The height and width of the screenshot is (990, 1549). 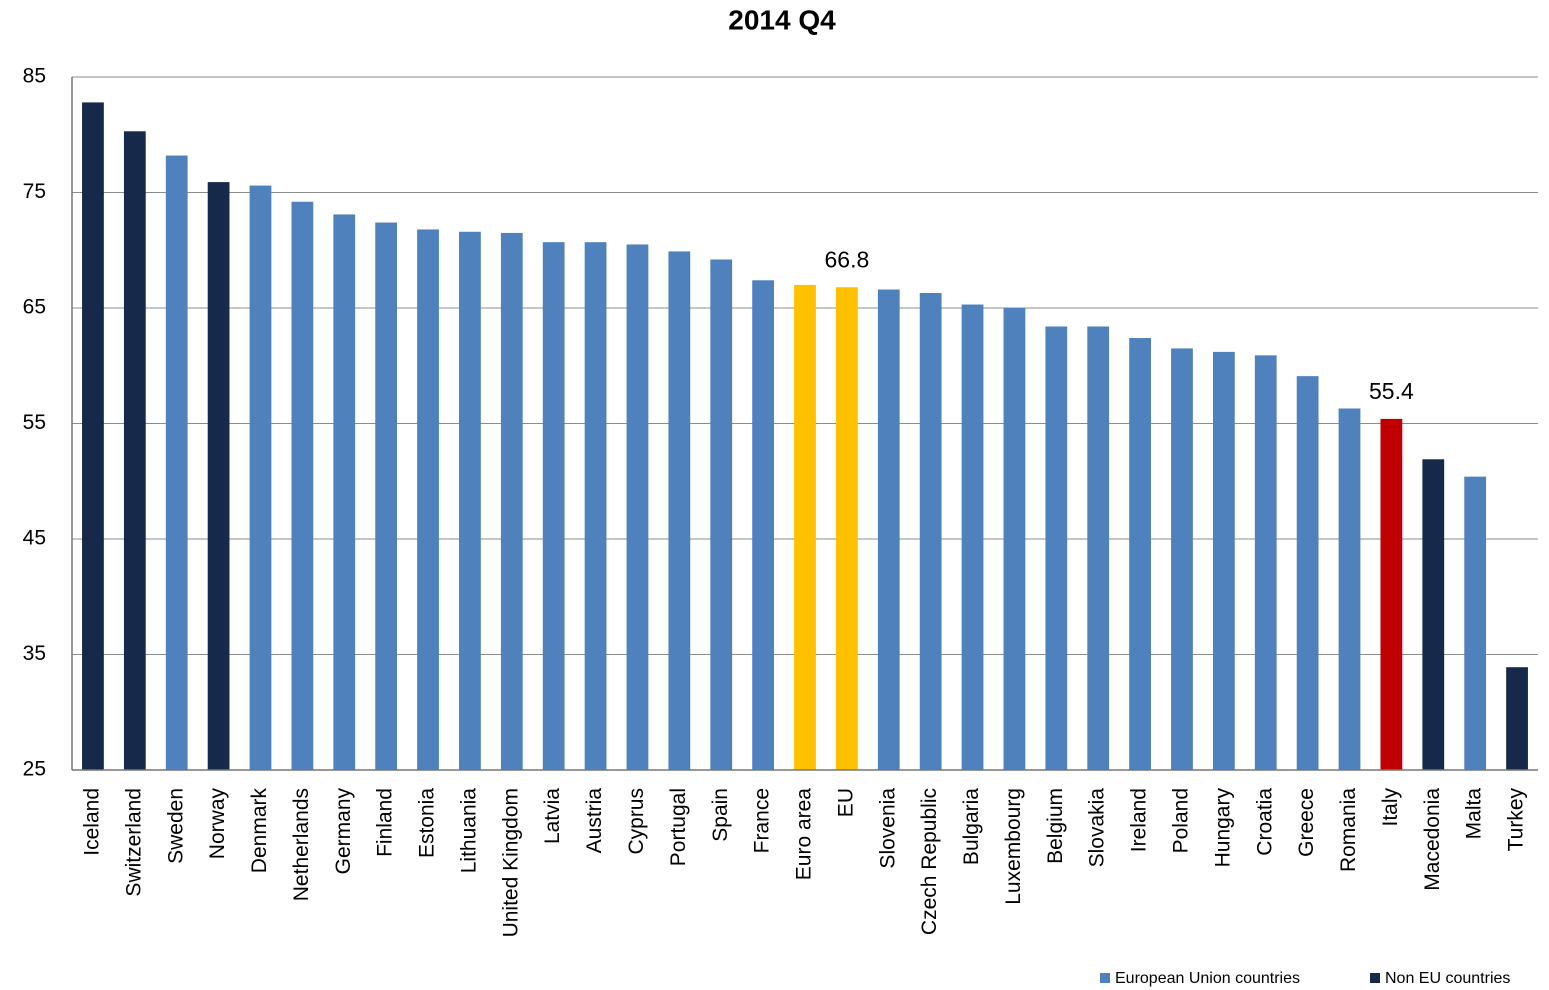 What do you see at coordinates (678, 827) in the screenshot?
I see `x-tick-label: Portugal` at bounding box center [678, 827].